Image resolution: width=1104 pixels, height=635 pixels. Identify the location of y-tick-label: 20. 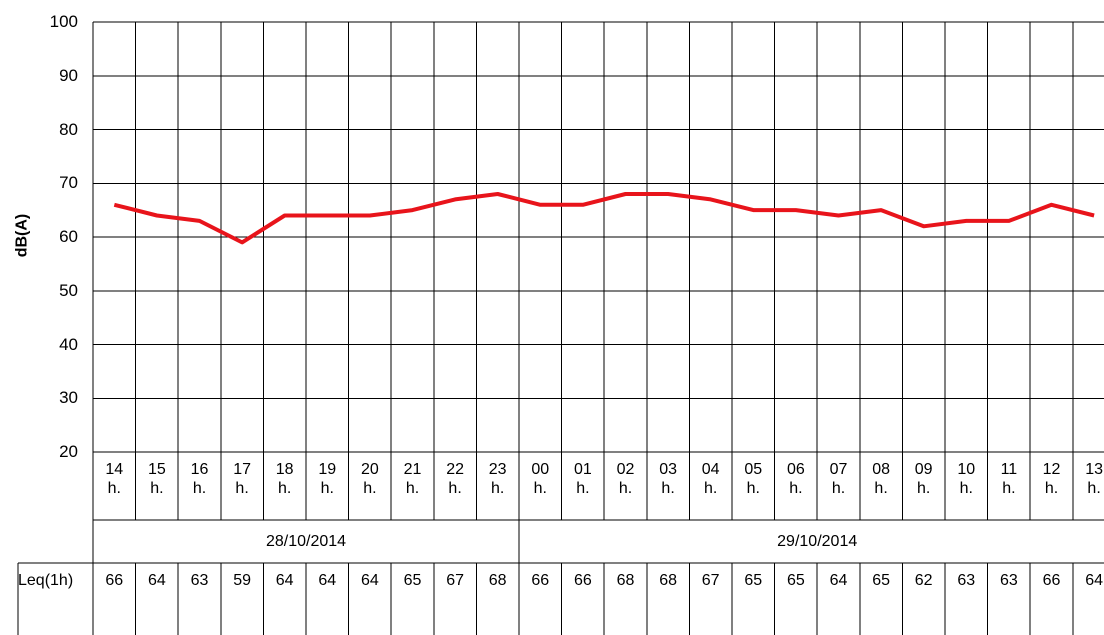
(68, 451).